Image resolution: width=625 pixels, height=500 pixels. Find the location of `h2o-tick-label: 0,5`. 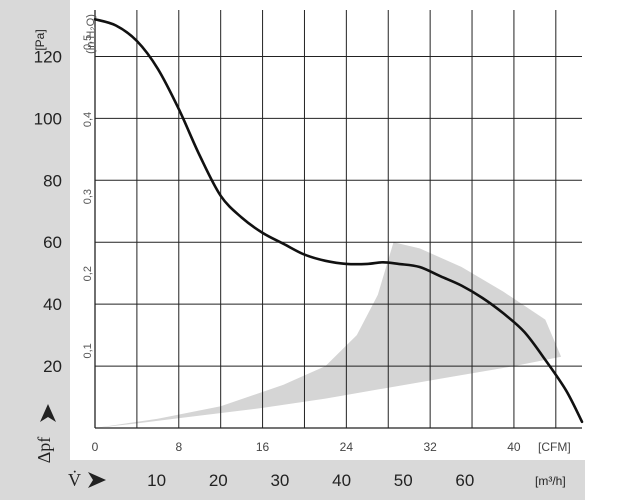

h2o-tick-label: 0,5 is located at coordinates (88, 42).